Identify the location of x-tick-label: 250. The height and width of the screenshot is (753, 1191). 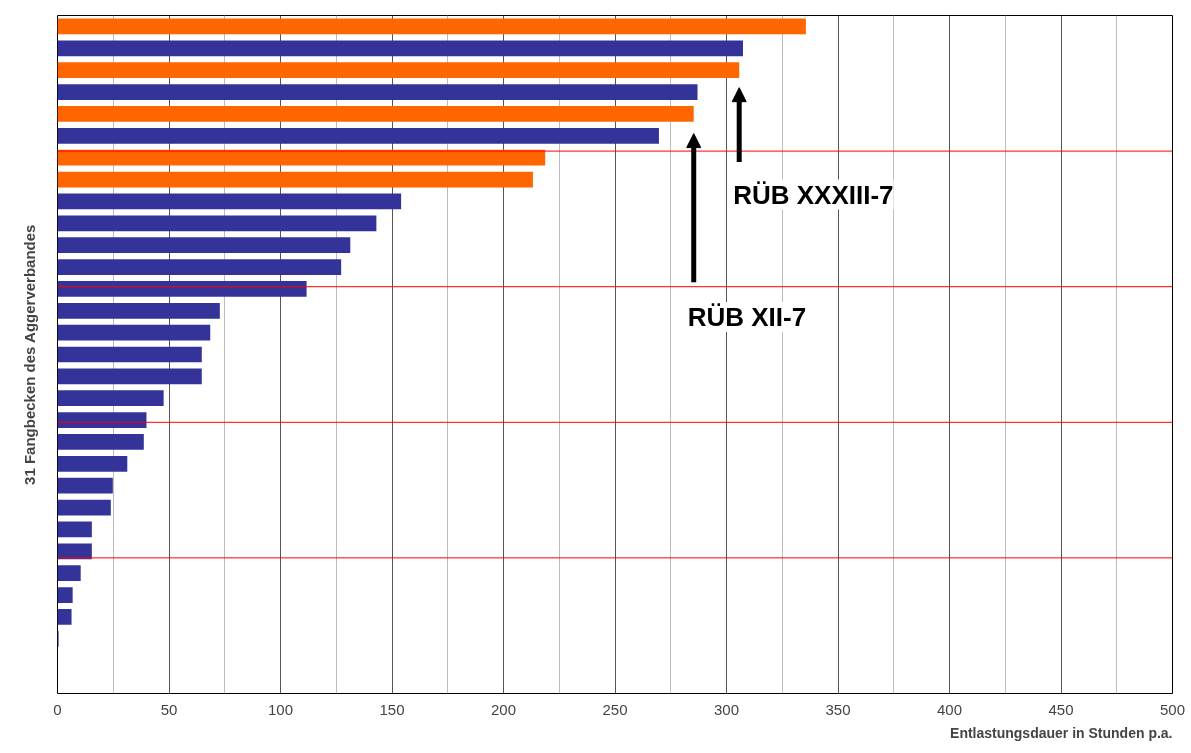
(615, 709).